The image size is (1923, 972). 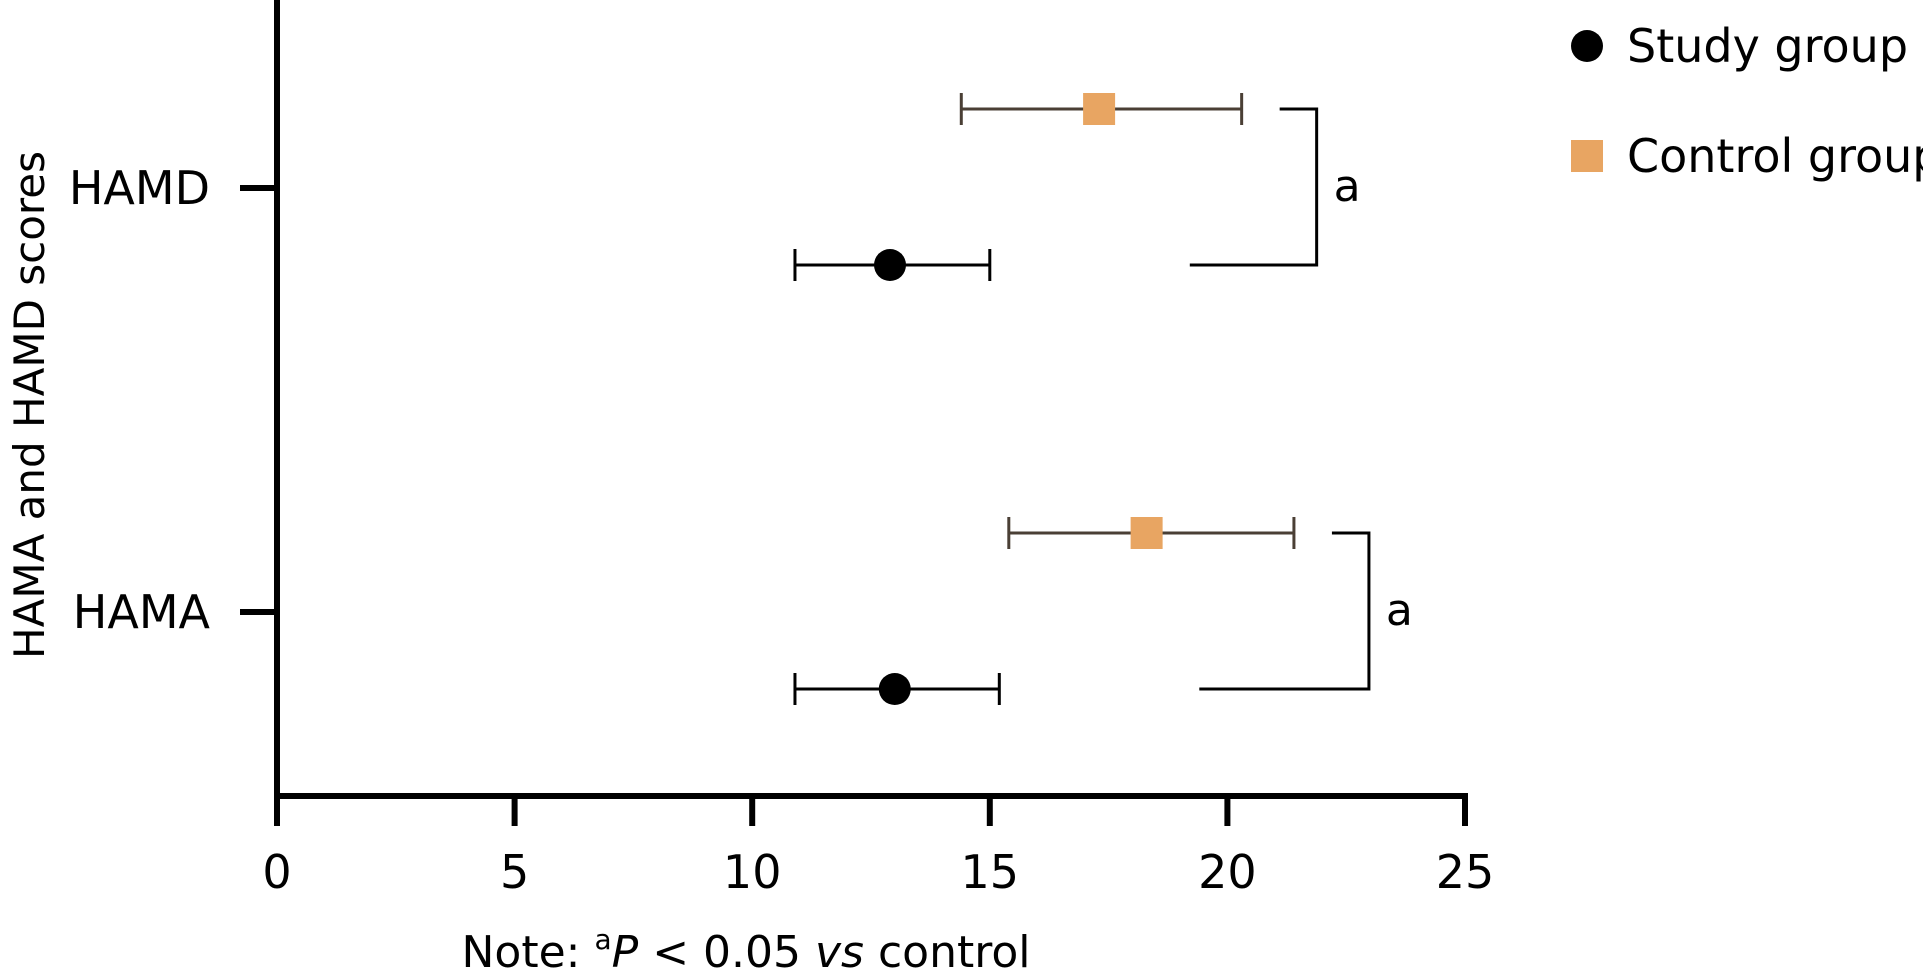 What do you see at coordinates (1254, 187) in the screenshot?
I see `significance-bracket-hamd` at bounding box center [1254, 187].